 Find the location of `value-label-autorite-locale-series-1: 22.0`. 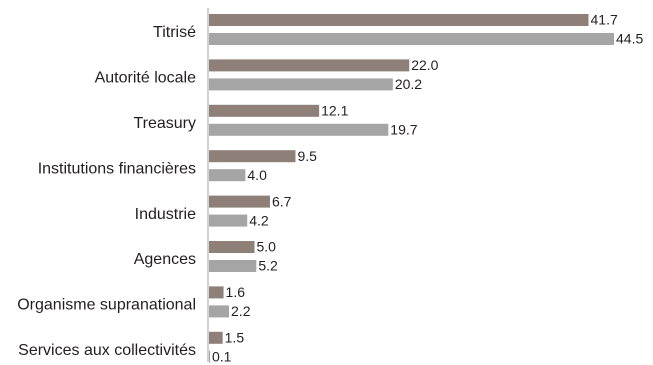

value-label-autorite-locale-series-1: 22.0 is located at coordinates (424, 65).